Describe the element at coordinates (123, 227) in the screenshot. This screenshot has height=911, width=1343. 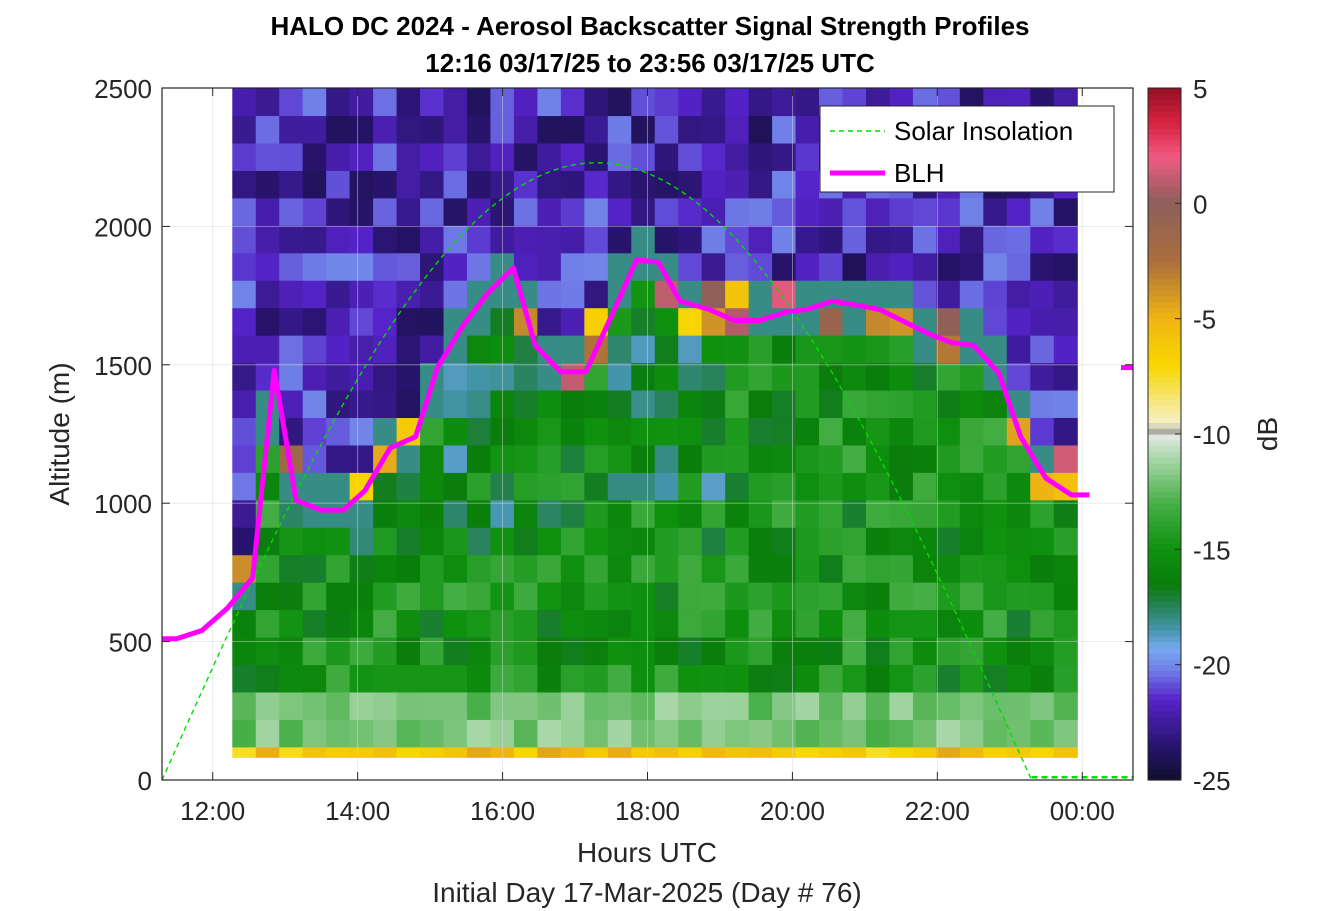
I see `y-tick-label: 2000` at that location.